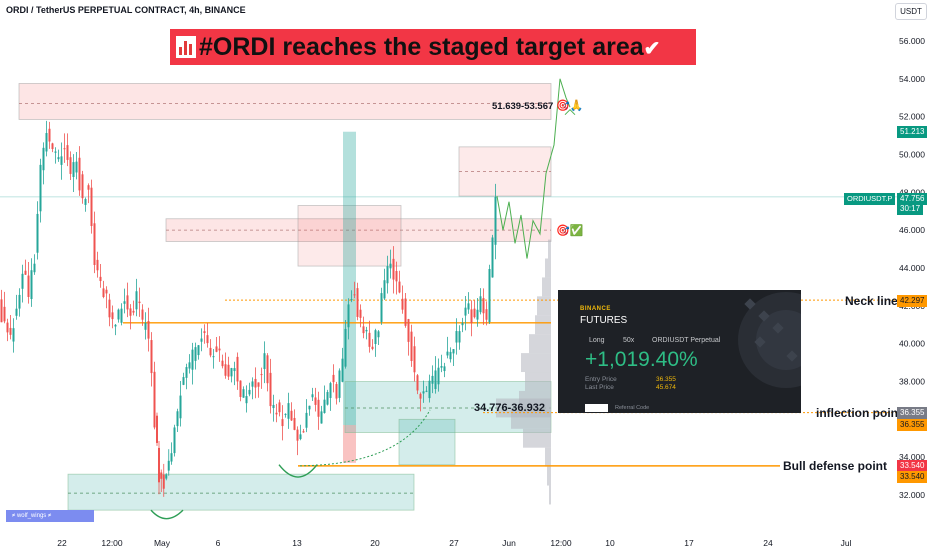  I want to click on card-last-label: Last Price, so click(599, 387).